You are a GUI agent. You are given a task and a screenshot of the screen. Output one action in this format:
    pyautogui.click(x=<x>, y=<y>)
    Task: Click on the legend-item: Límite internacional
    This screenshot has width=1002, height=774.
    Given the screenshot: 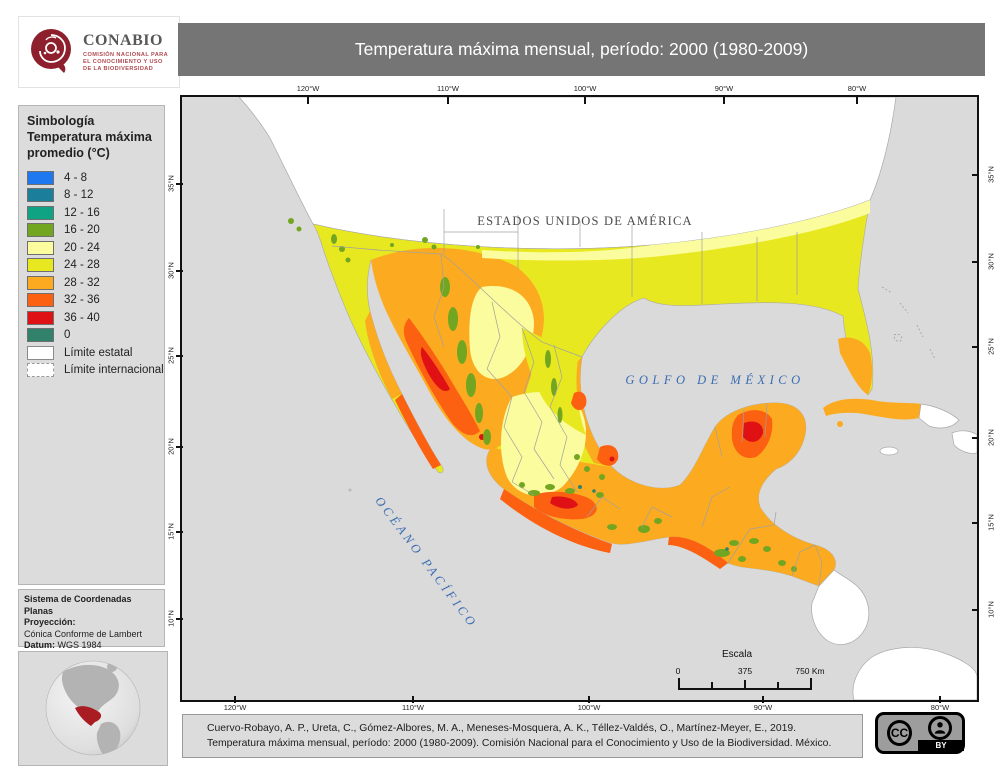 What is the action you would take?
    pyautogui.click(x=95, y=371)
    